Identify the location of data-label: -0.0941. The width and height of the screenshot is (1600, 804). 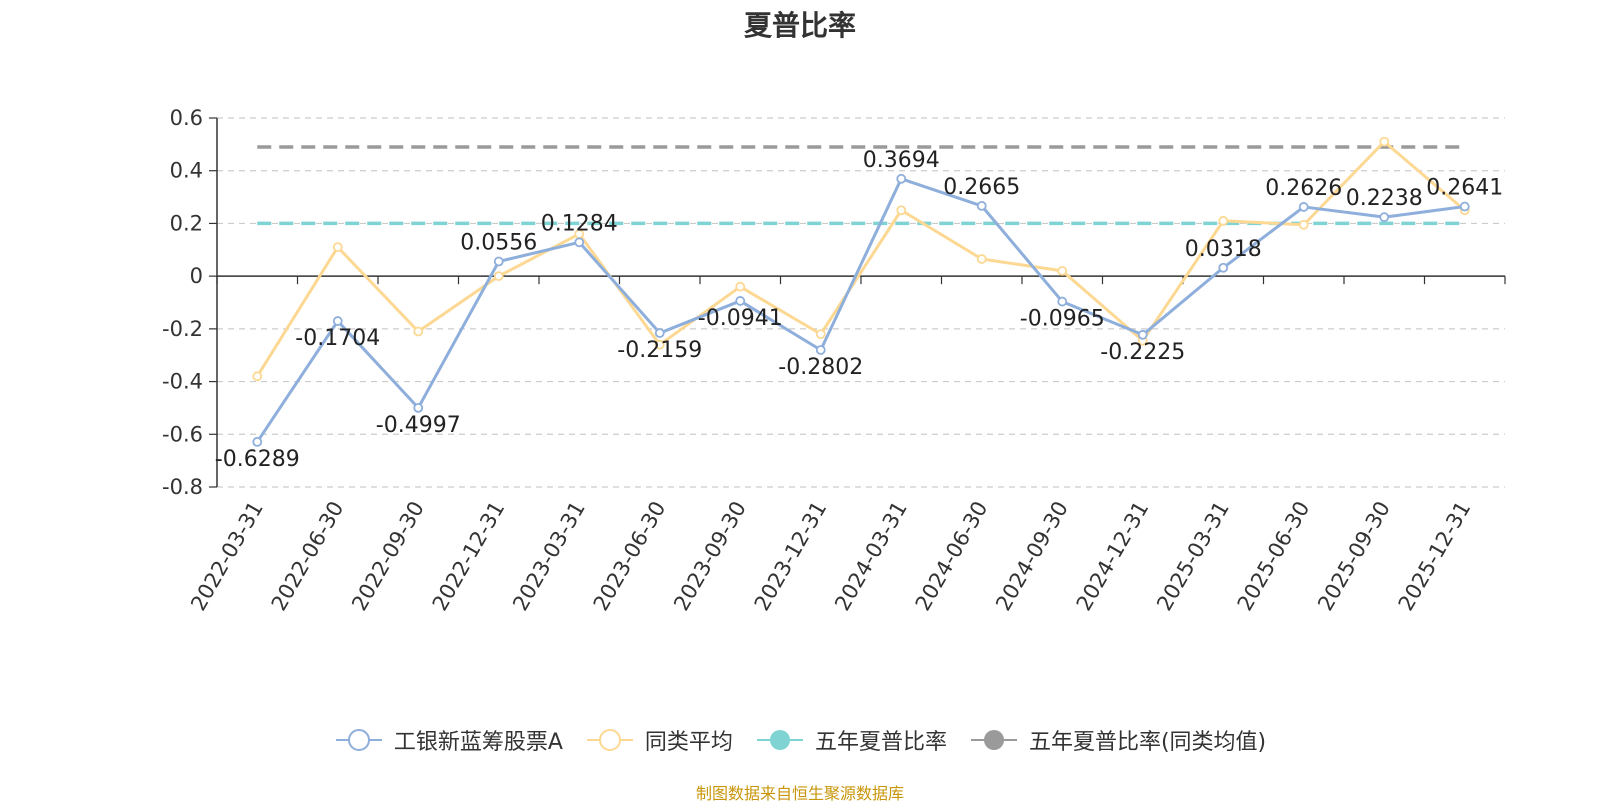
(740, 318).